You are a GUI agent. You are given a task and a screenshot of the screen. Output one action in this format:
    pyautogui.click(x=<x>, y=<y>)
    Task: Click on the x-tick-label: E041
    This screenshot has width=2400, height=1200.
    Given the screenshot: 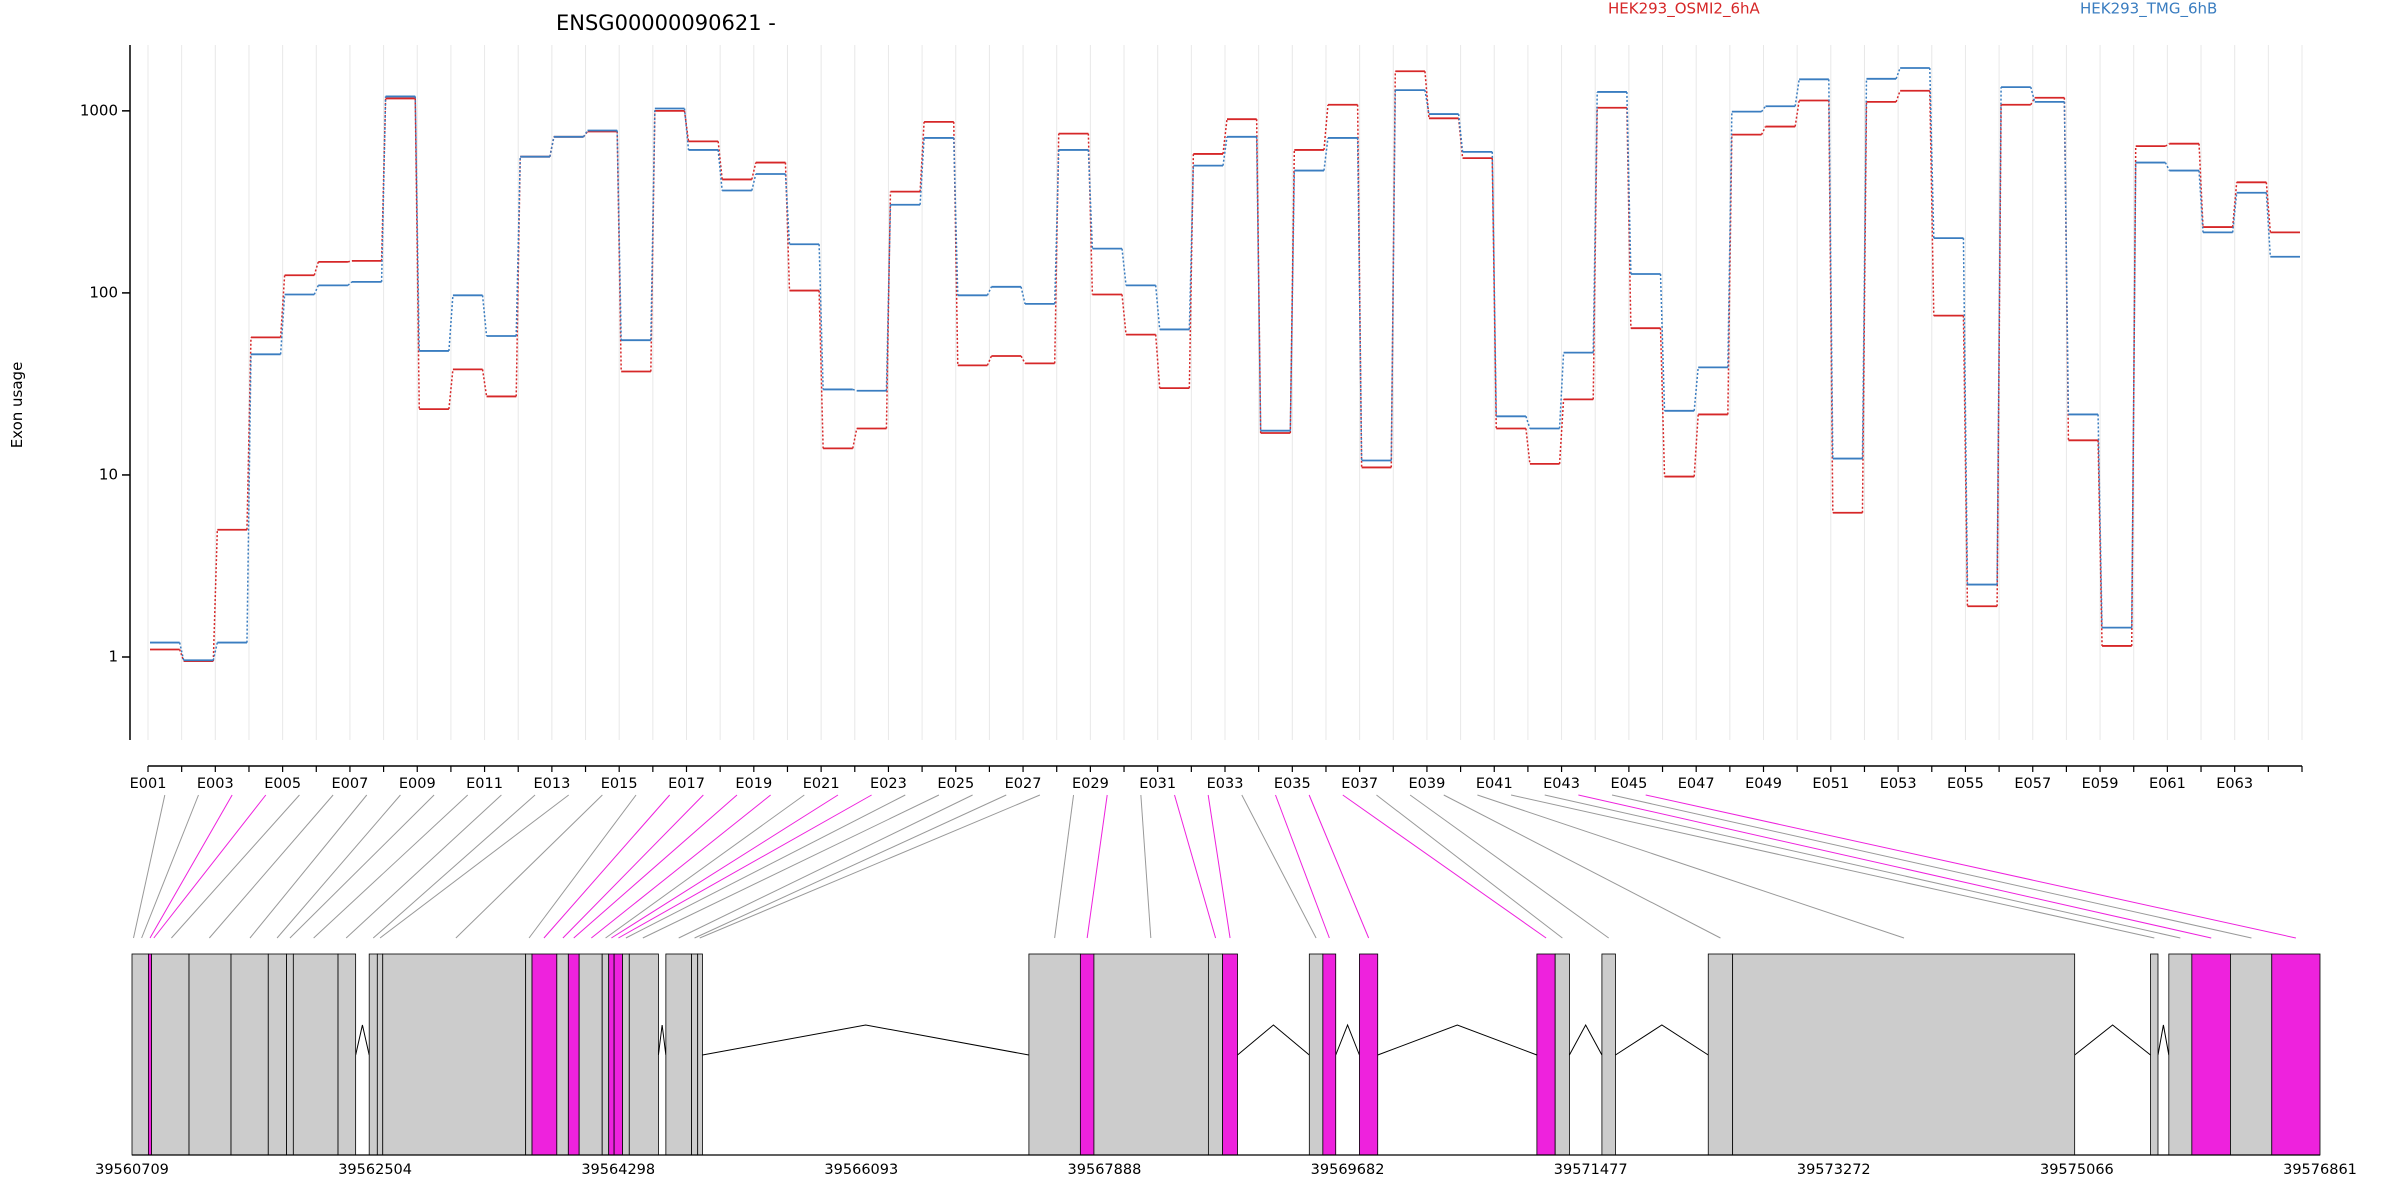 What is the action you would take?
    pyautogui.click(x=1494, y=784)
    